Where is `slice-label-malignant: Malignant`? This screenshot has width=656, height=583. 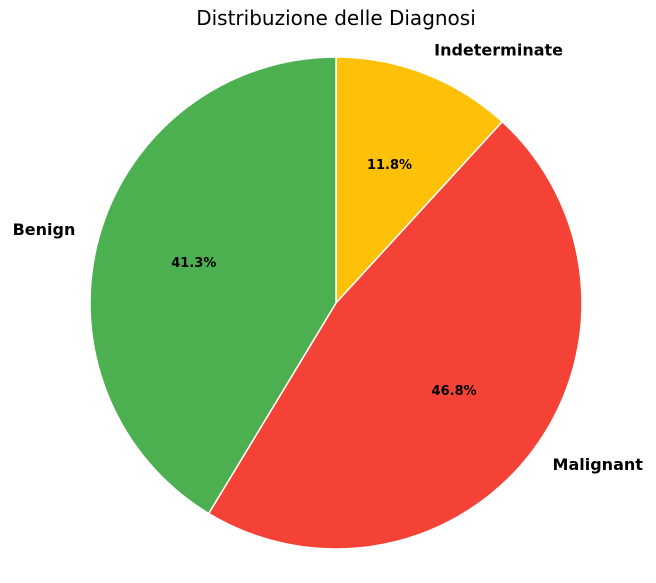 slice-label-malignant: Malignant is located at coordinates (598, 464).